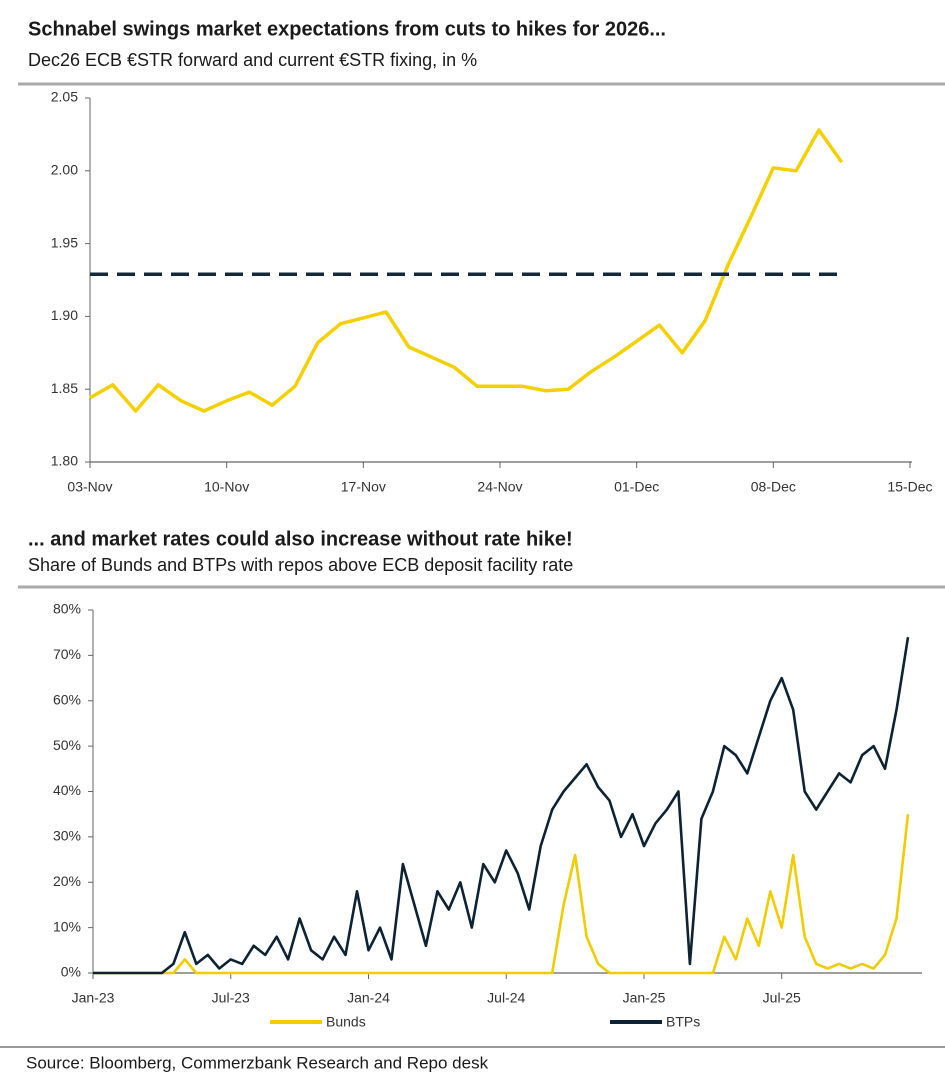 This screenshot has width=945, height=1082. Describe the element at coordinates (64, 461) in the screenshot. I see `y-tick-label: 1.80` at that location.